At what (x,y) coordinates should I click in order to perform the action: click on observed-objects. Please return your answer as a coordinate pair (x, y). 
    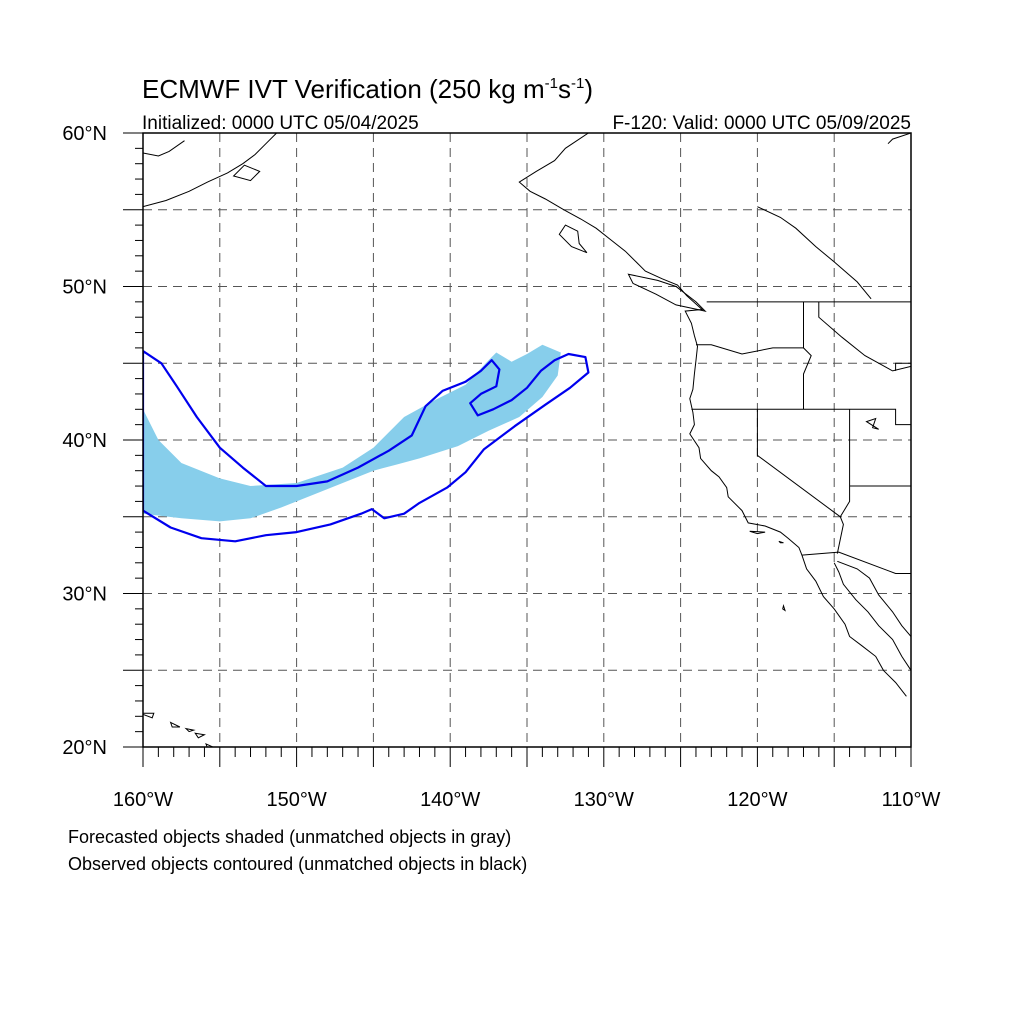
    Looking at the image, I should click on (366, 446).